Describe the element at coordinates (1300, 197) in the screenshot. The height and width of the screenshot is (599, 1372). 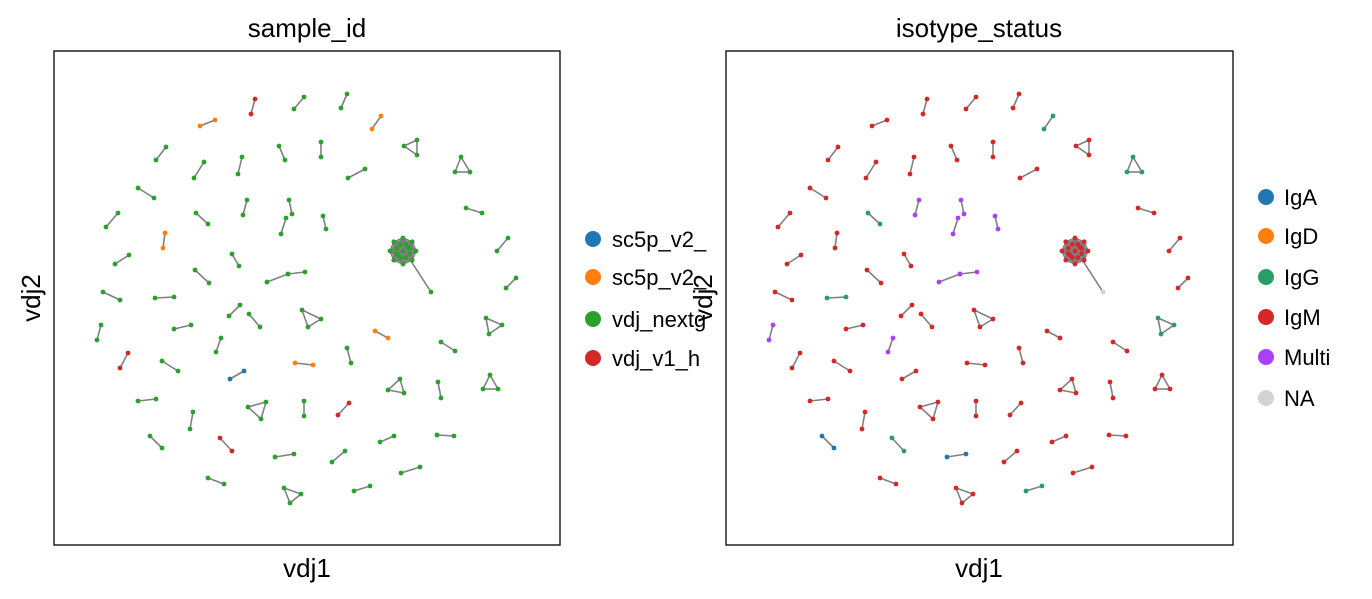
I see `panel2-legend-label-0: IgA` at that location.